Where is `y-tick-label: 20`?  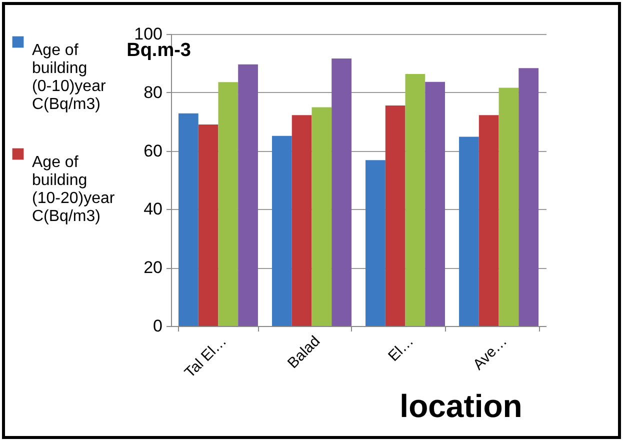
y-tick-label: 20 is located at coordinates (153, 268).